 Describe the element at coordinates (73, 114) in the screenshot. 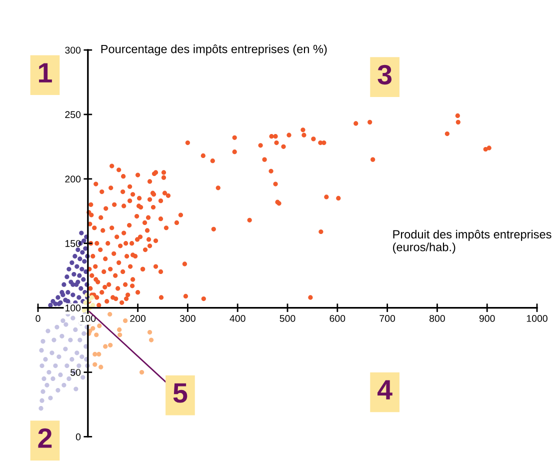

I see `y-tick-label: 250` at that location.